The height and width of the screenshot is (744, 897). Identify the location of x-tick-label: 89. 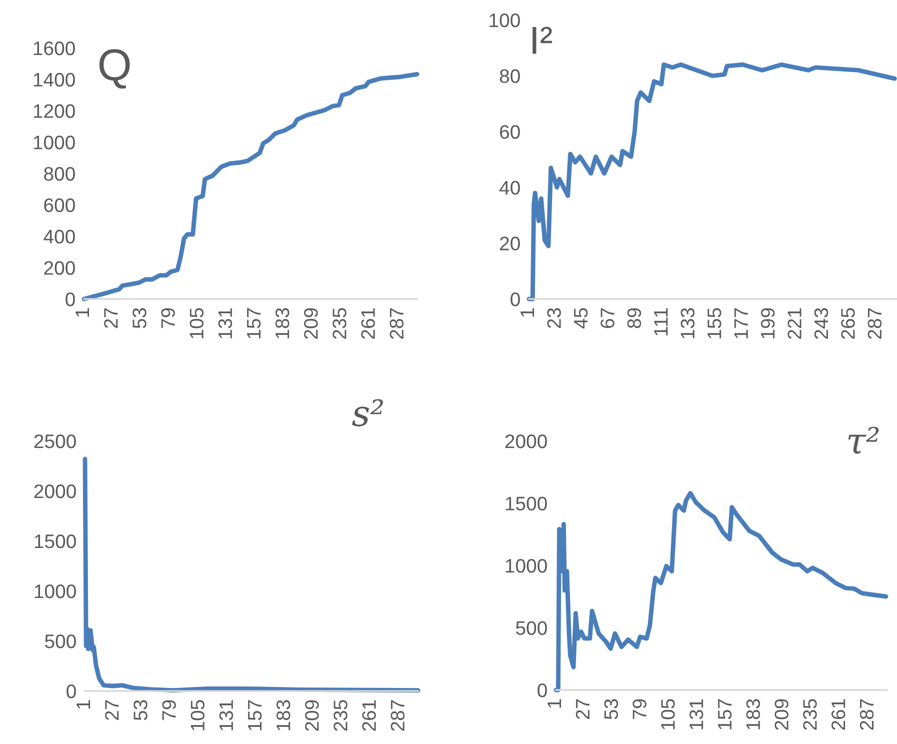
(634, 318).